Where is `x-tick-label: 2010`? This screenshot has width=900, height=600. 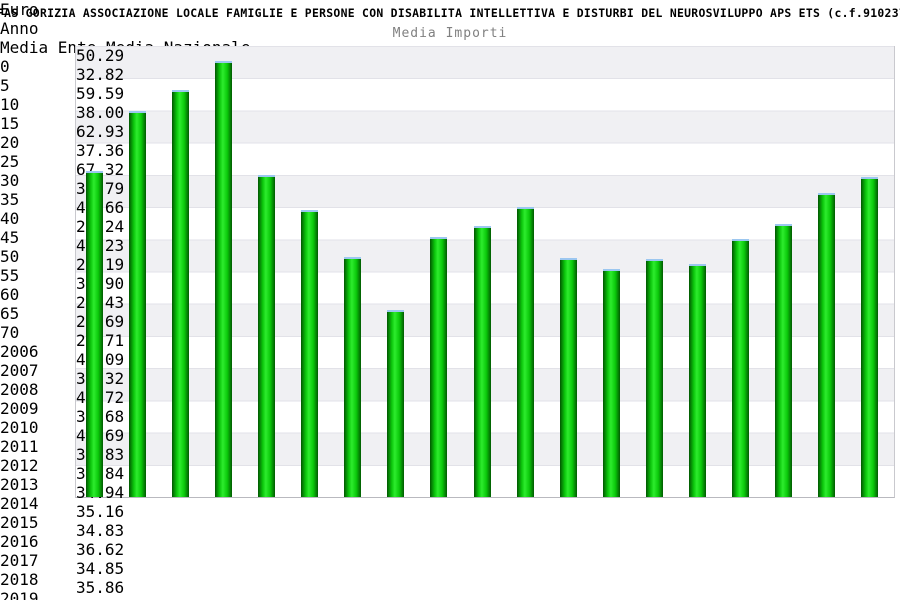
x-tick-label: 2010 is located at coordinates (19, 427).